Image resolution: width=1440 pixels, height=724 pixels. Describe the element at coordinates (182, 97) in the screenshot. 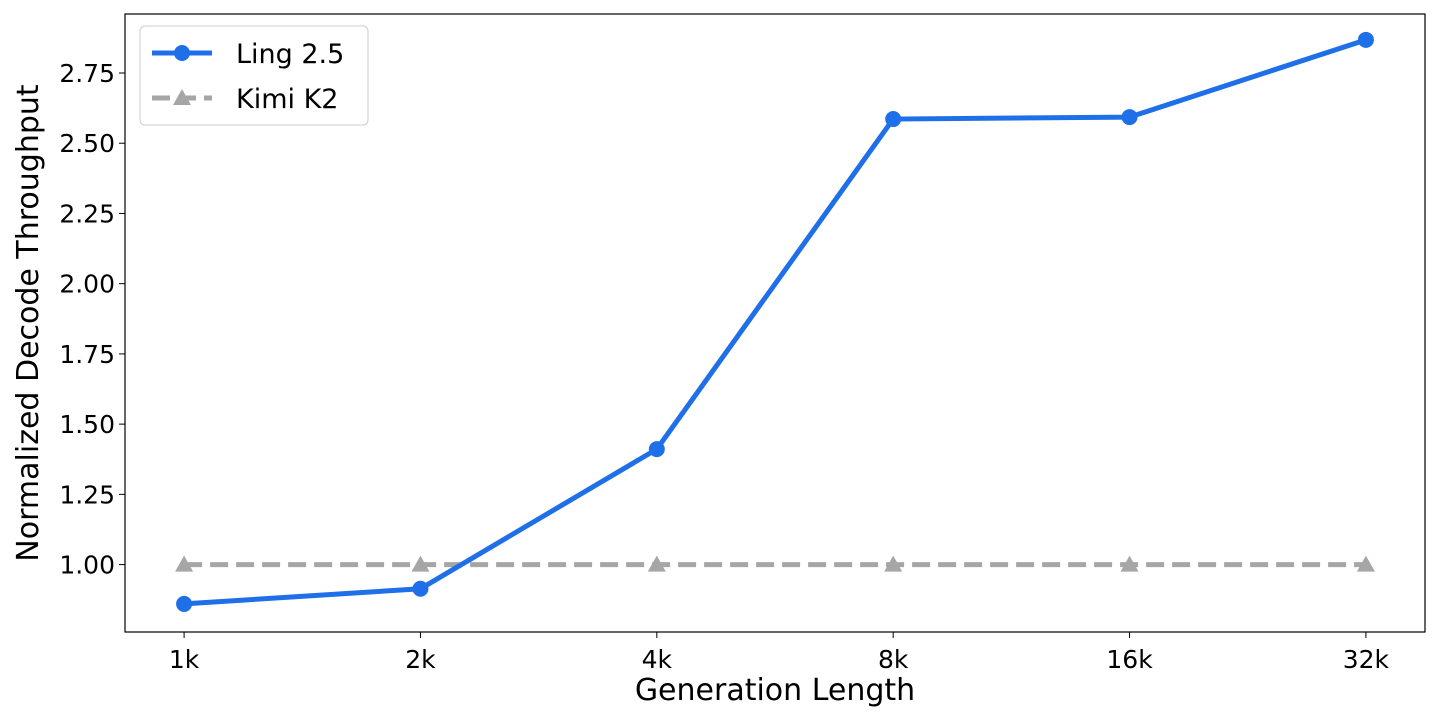

I see `legend-marker-kimi` at that location.